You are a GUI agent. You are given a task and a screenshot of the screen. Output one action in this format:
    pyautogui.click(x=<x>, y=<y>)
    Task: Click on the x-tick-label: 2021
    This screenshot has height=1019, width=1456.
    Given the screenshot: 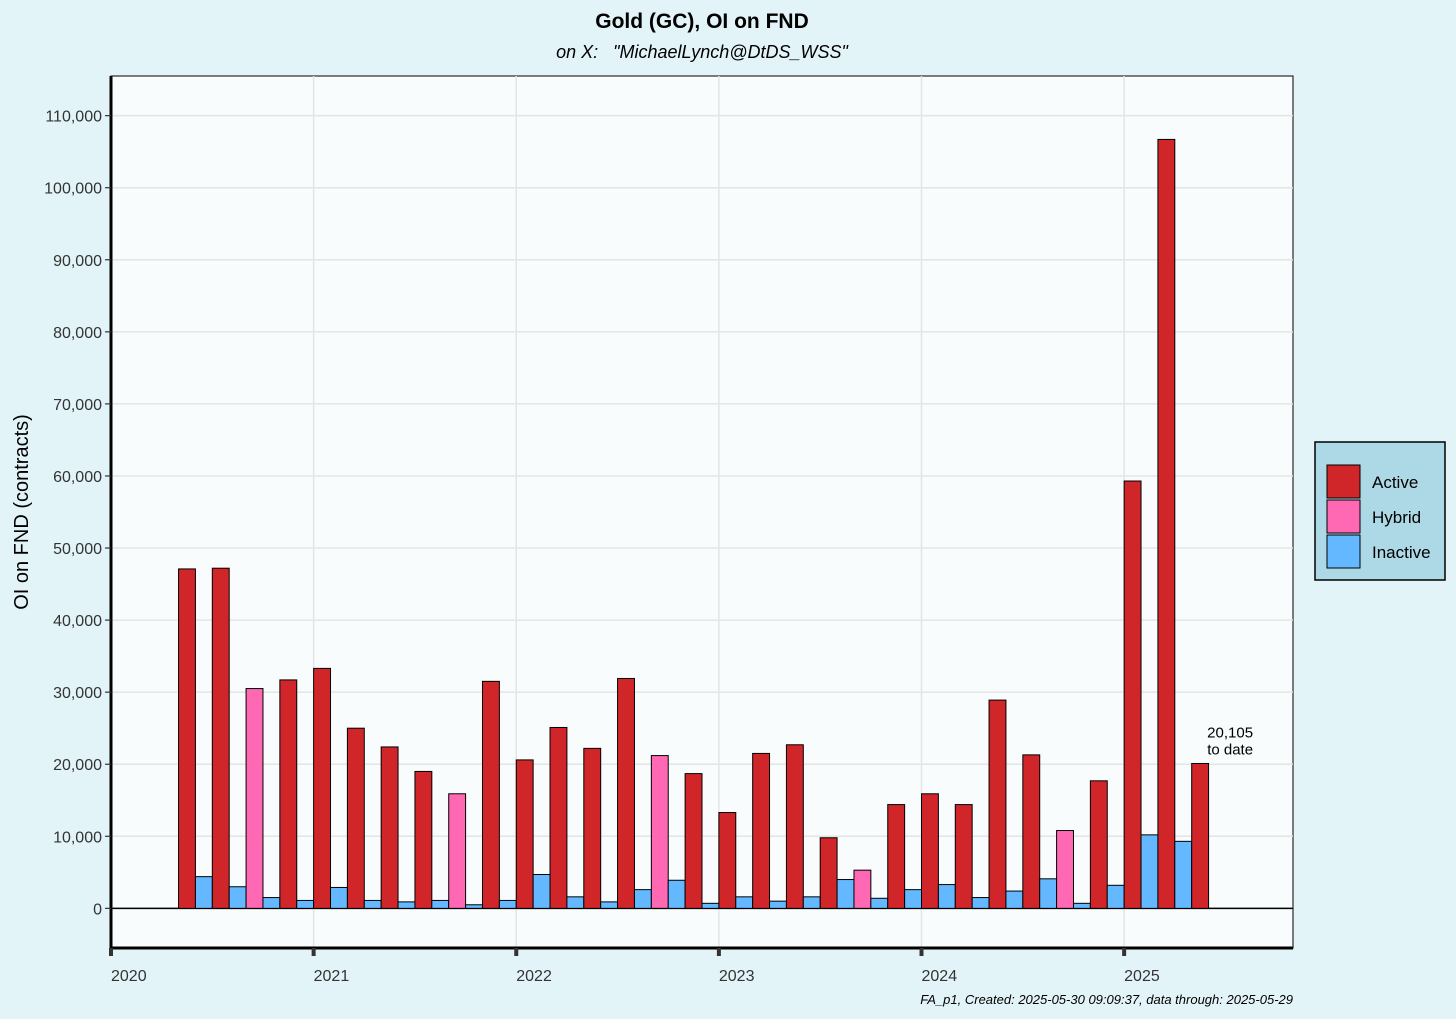 What is the action you would take?
    pyautogui.click(x=332, y=976)
    